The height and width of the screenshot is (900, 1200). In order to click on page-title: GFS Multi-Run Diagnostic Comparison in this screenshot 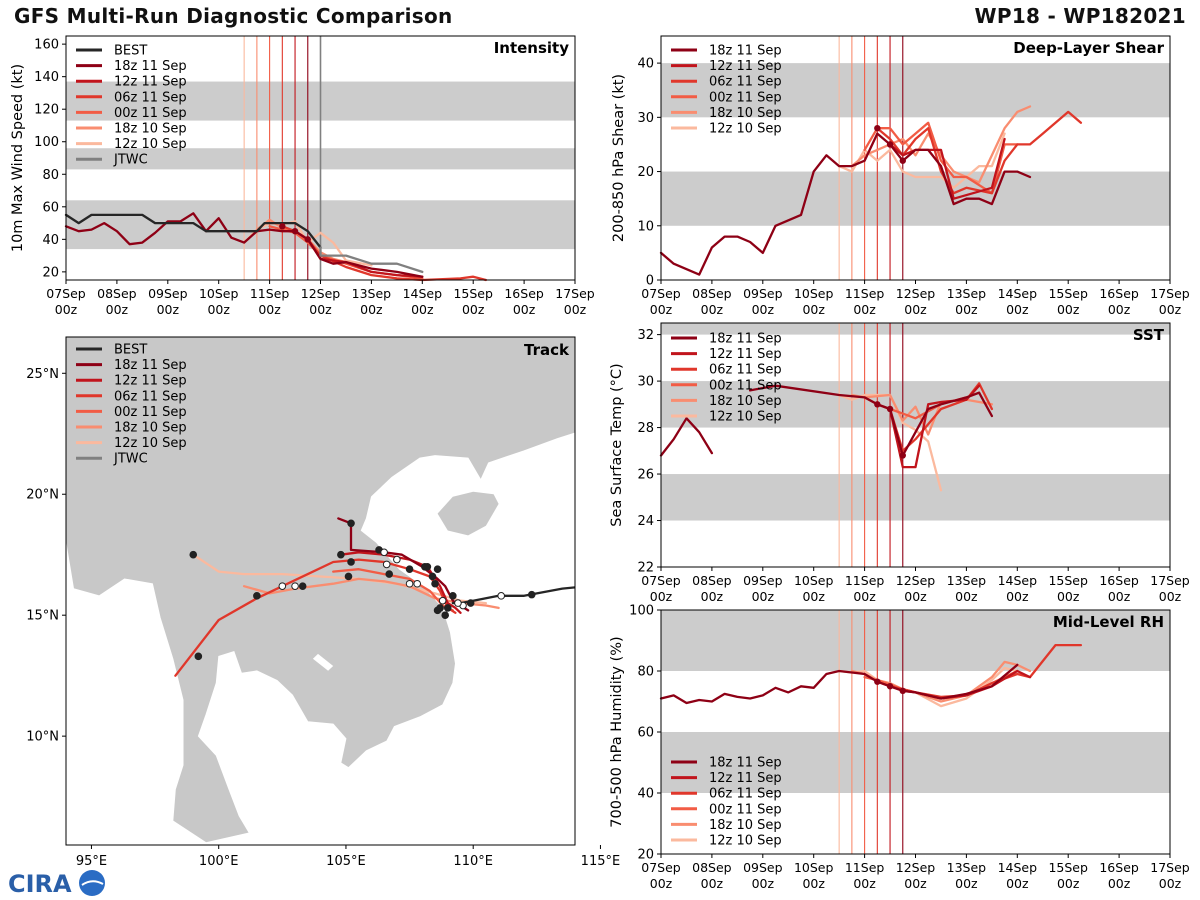, I will do `click(233, 16)`.